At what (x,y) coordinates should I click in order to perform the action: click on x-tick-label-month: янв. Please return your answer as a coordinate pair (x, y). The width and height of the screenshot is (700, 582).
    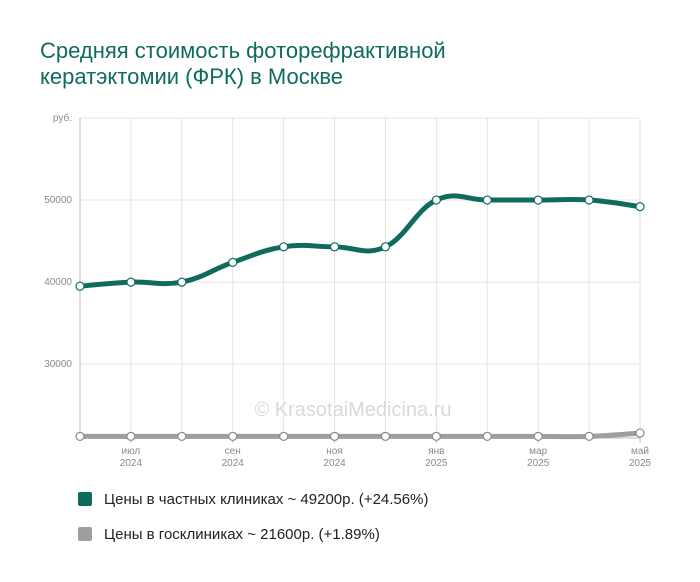
    Looking at the image, I should click on (436, 451).